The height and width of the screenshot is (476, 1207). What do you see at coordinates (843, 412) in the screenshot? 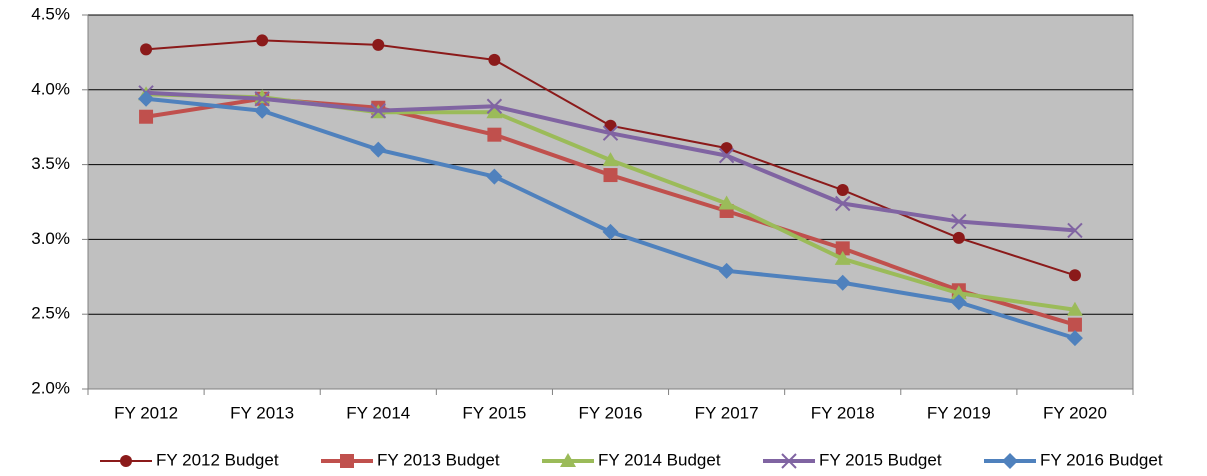
I see `x-tick-label: FY 2018` at bounding box center [843, 412].